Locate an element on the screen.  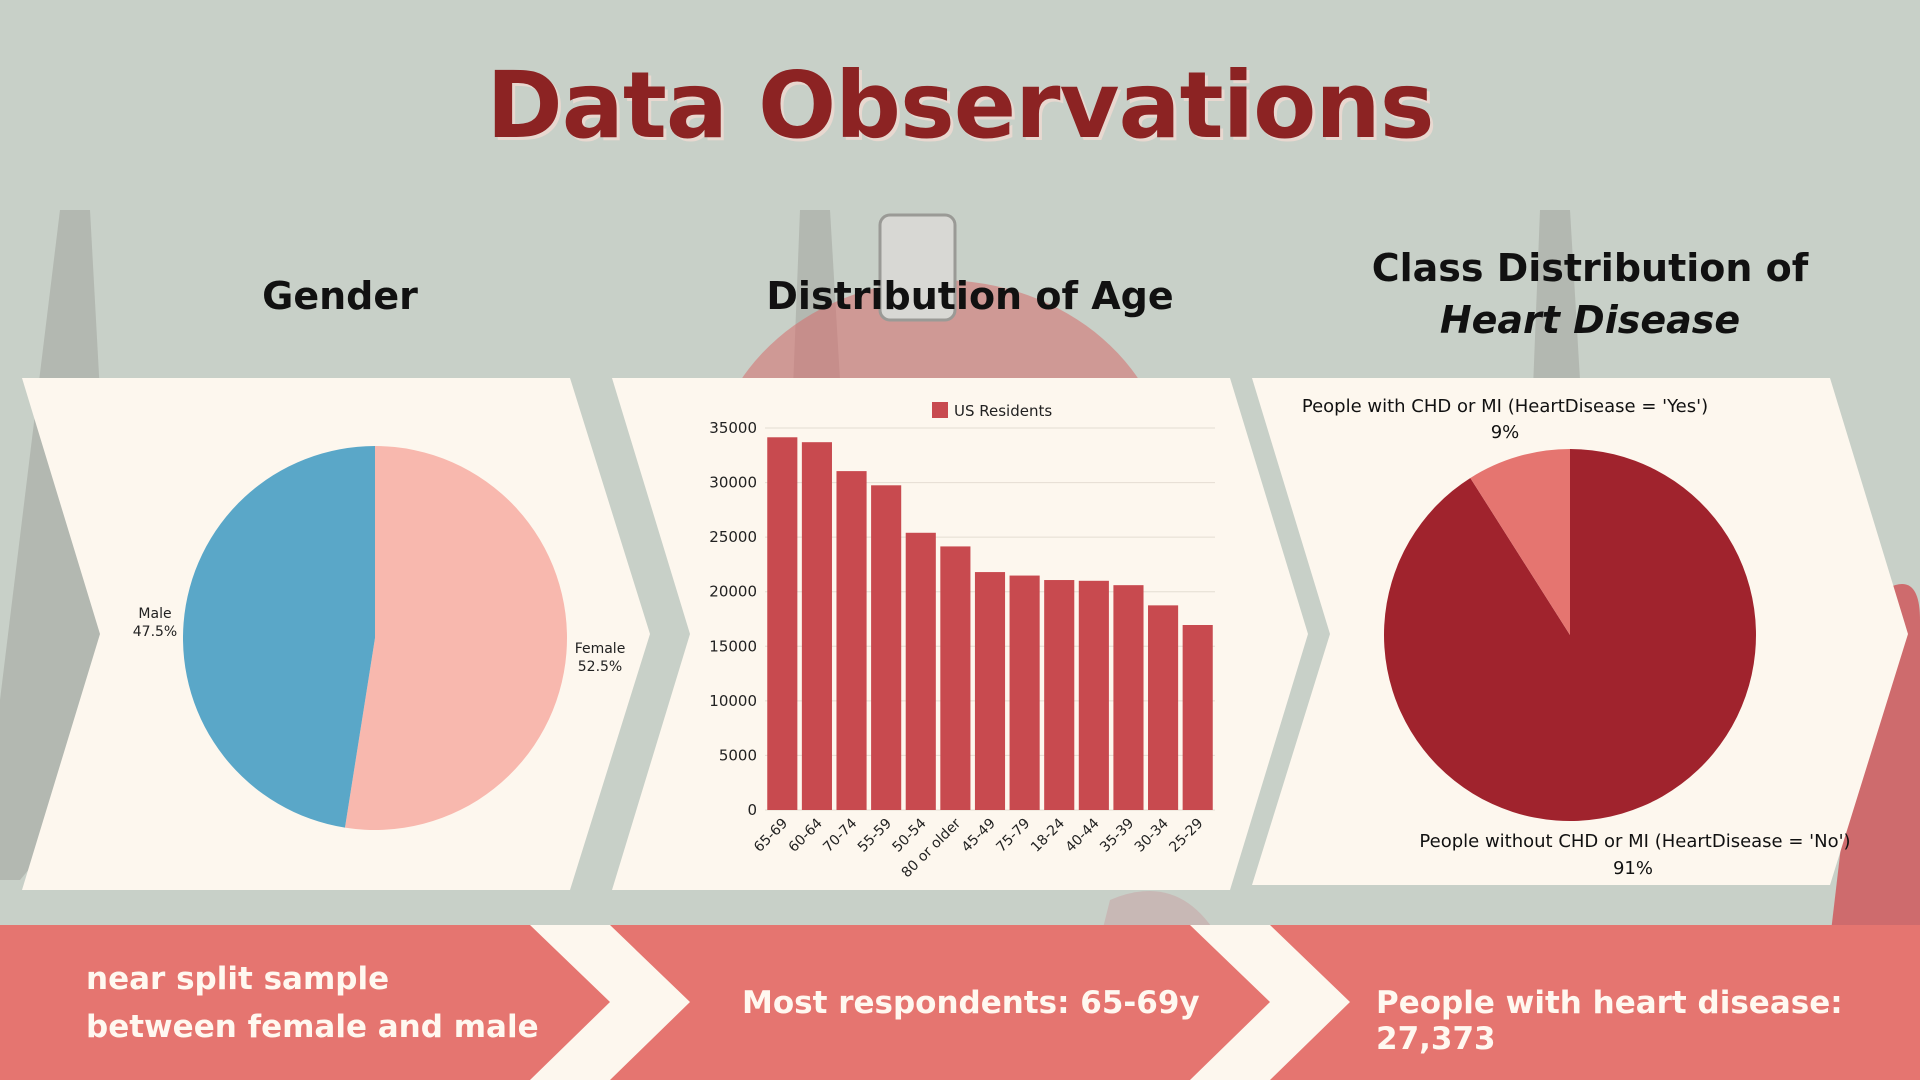
x-tick-label: 45-49 is located at coordinates (979, 836).